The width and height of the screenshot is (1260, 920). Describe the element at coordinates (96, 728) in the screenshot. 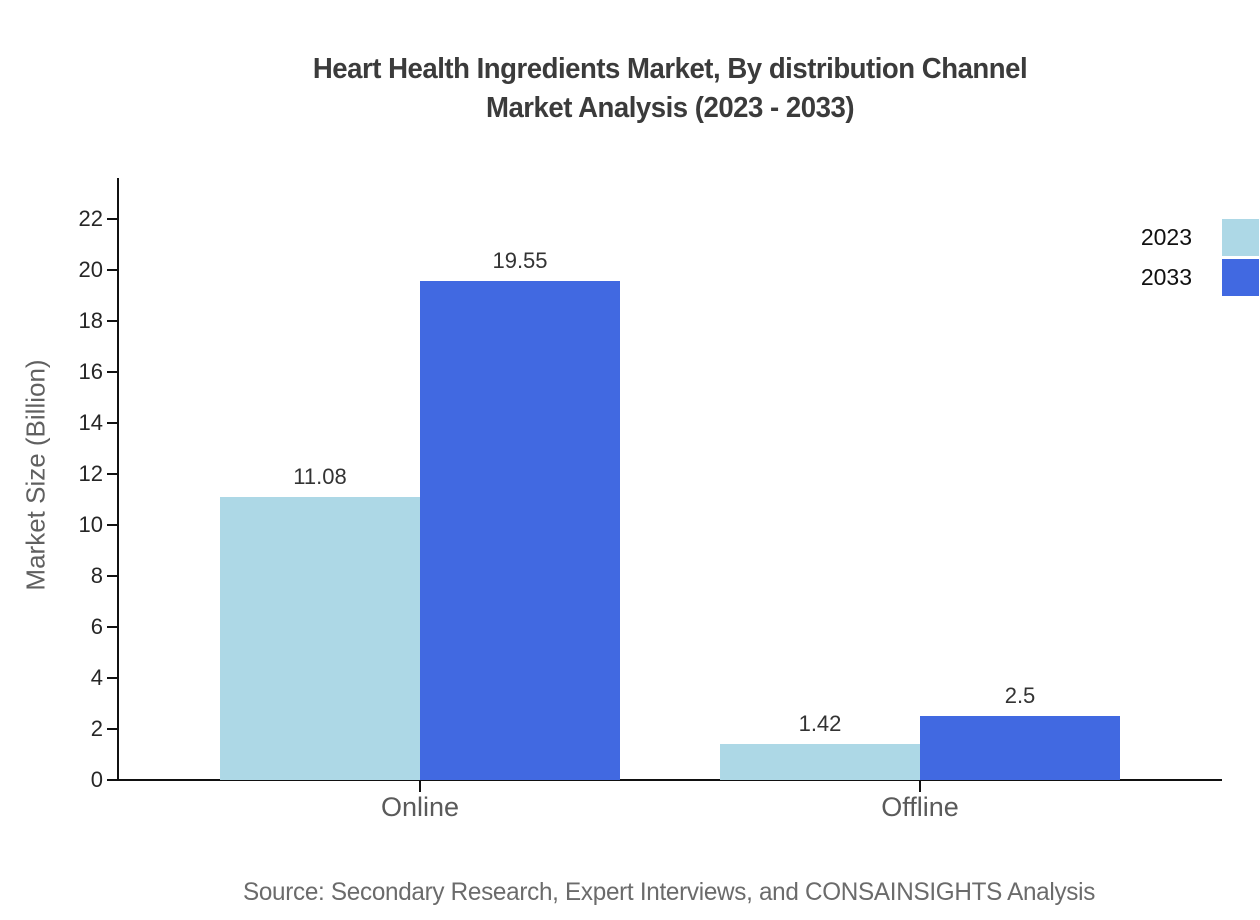

I see `y-tick-label: 2` at that location.